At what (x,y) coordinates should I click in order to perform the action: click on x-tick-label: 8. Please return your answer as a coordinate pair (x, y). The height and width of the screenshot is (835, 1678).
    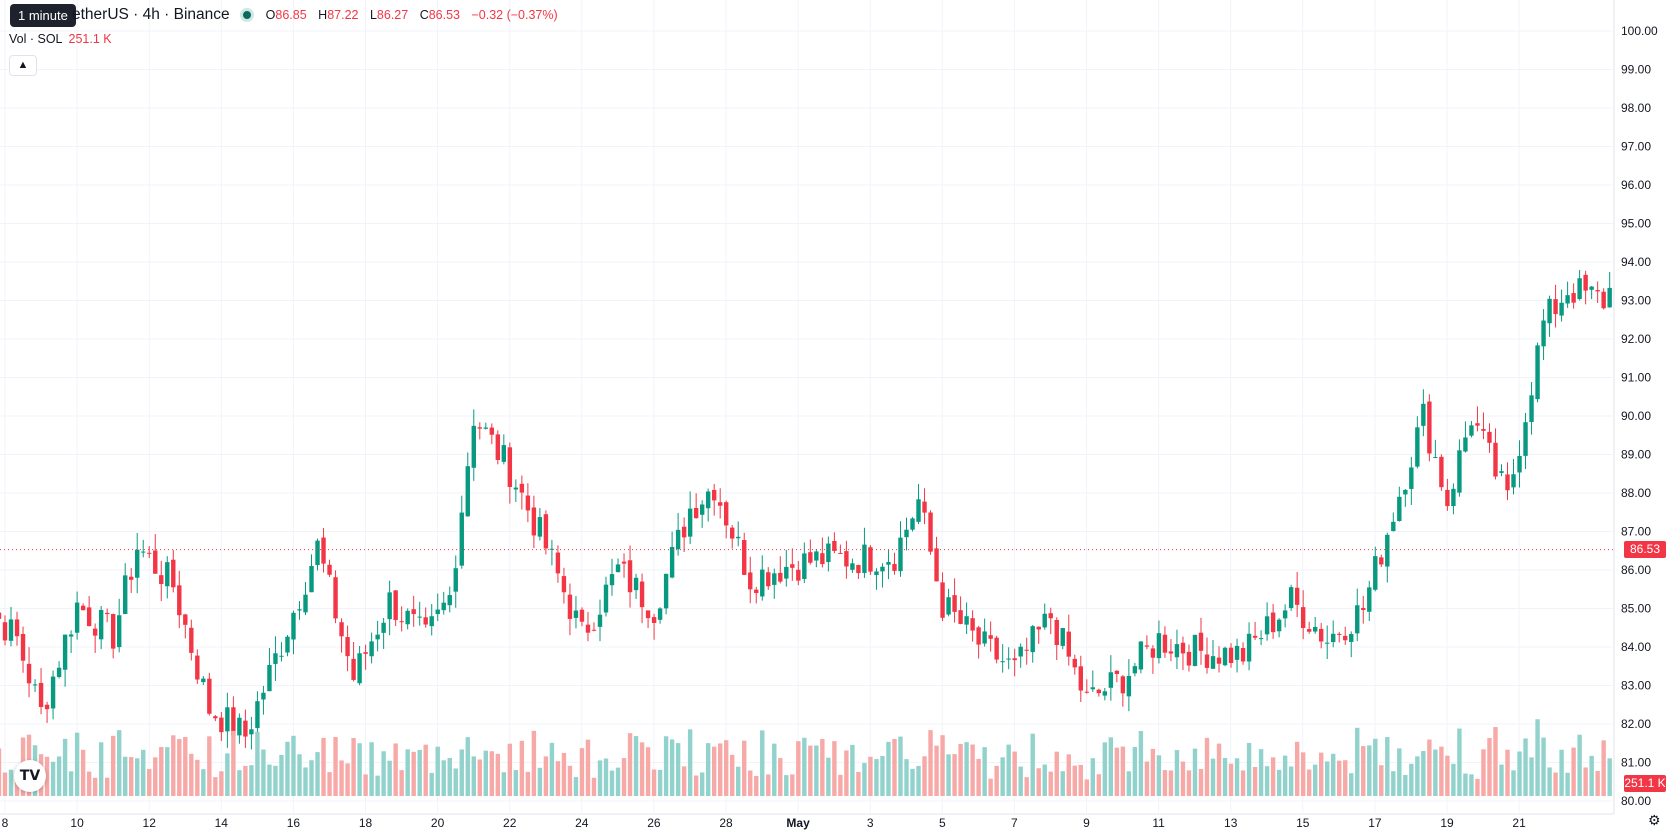
    Looking at the image, I should click on (5, 823).